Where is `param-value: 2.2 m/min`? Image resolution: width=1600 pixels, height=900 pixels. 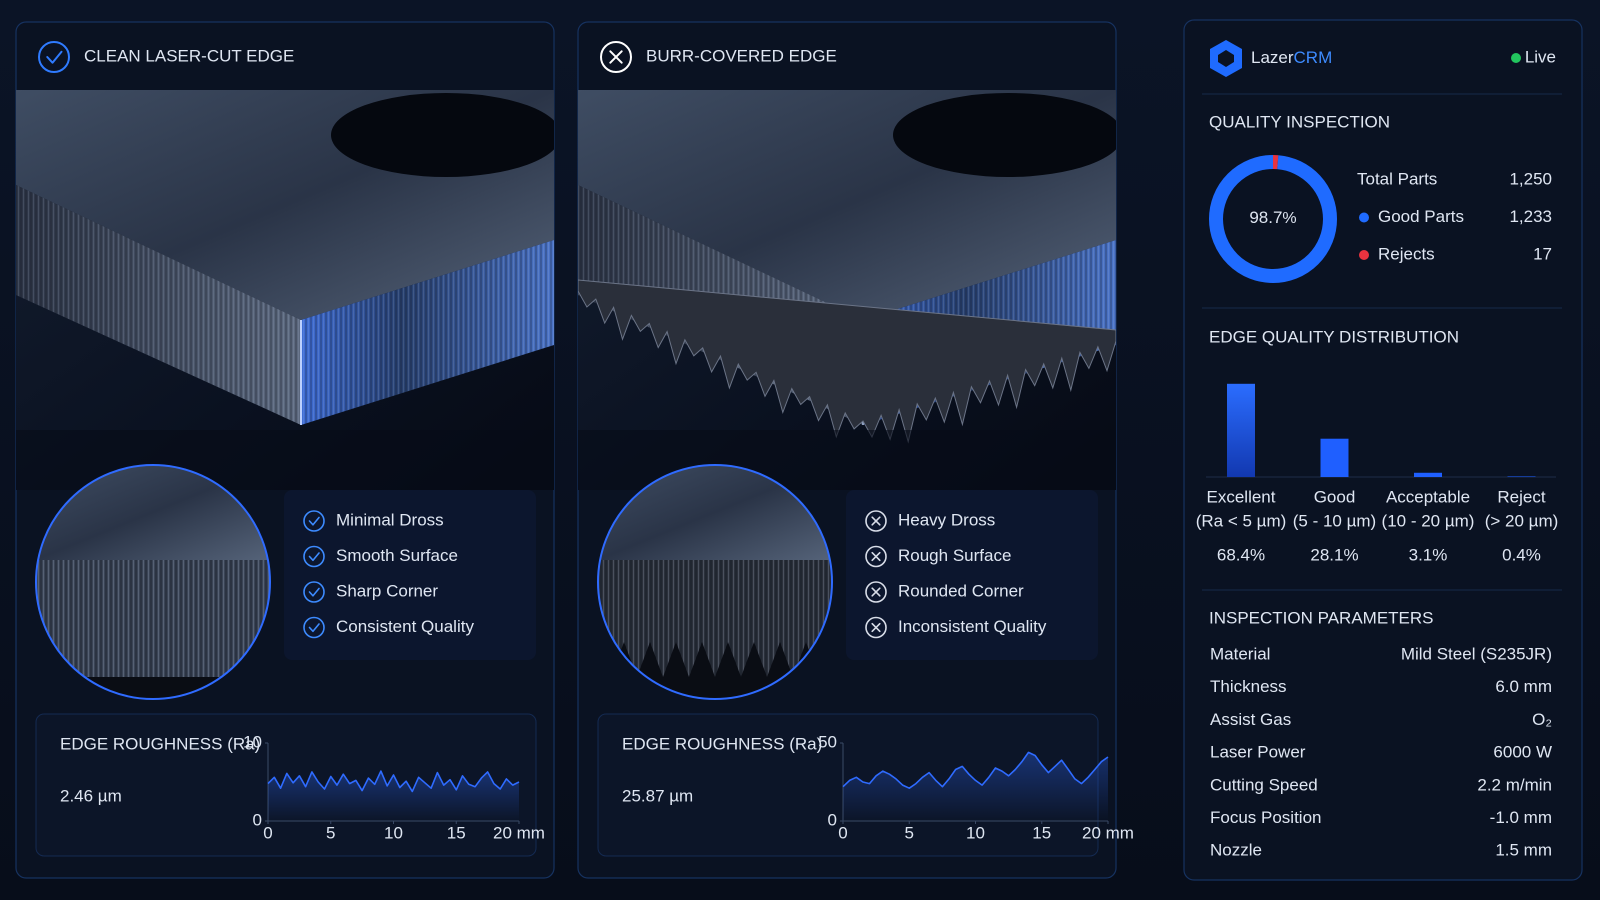
param-value: 2.2 m/min is located at coordinates (1514, 784).